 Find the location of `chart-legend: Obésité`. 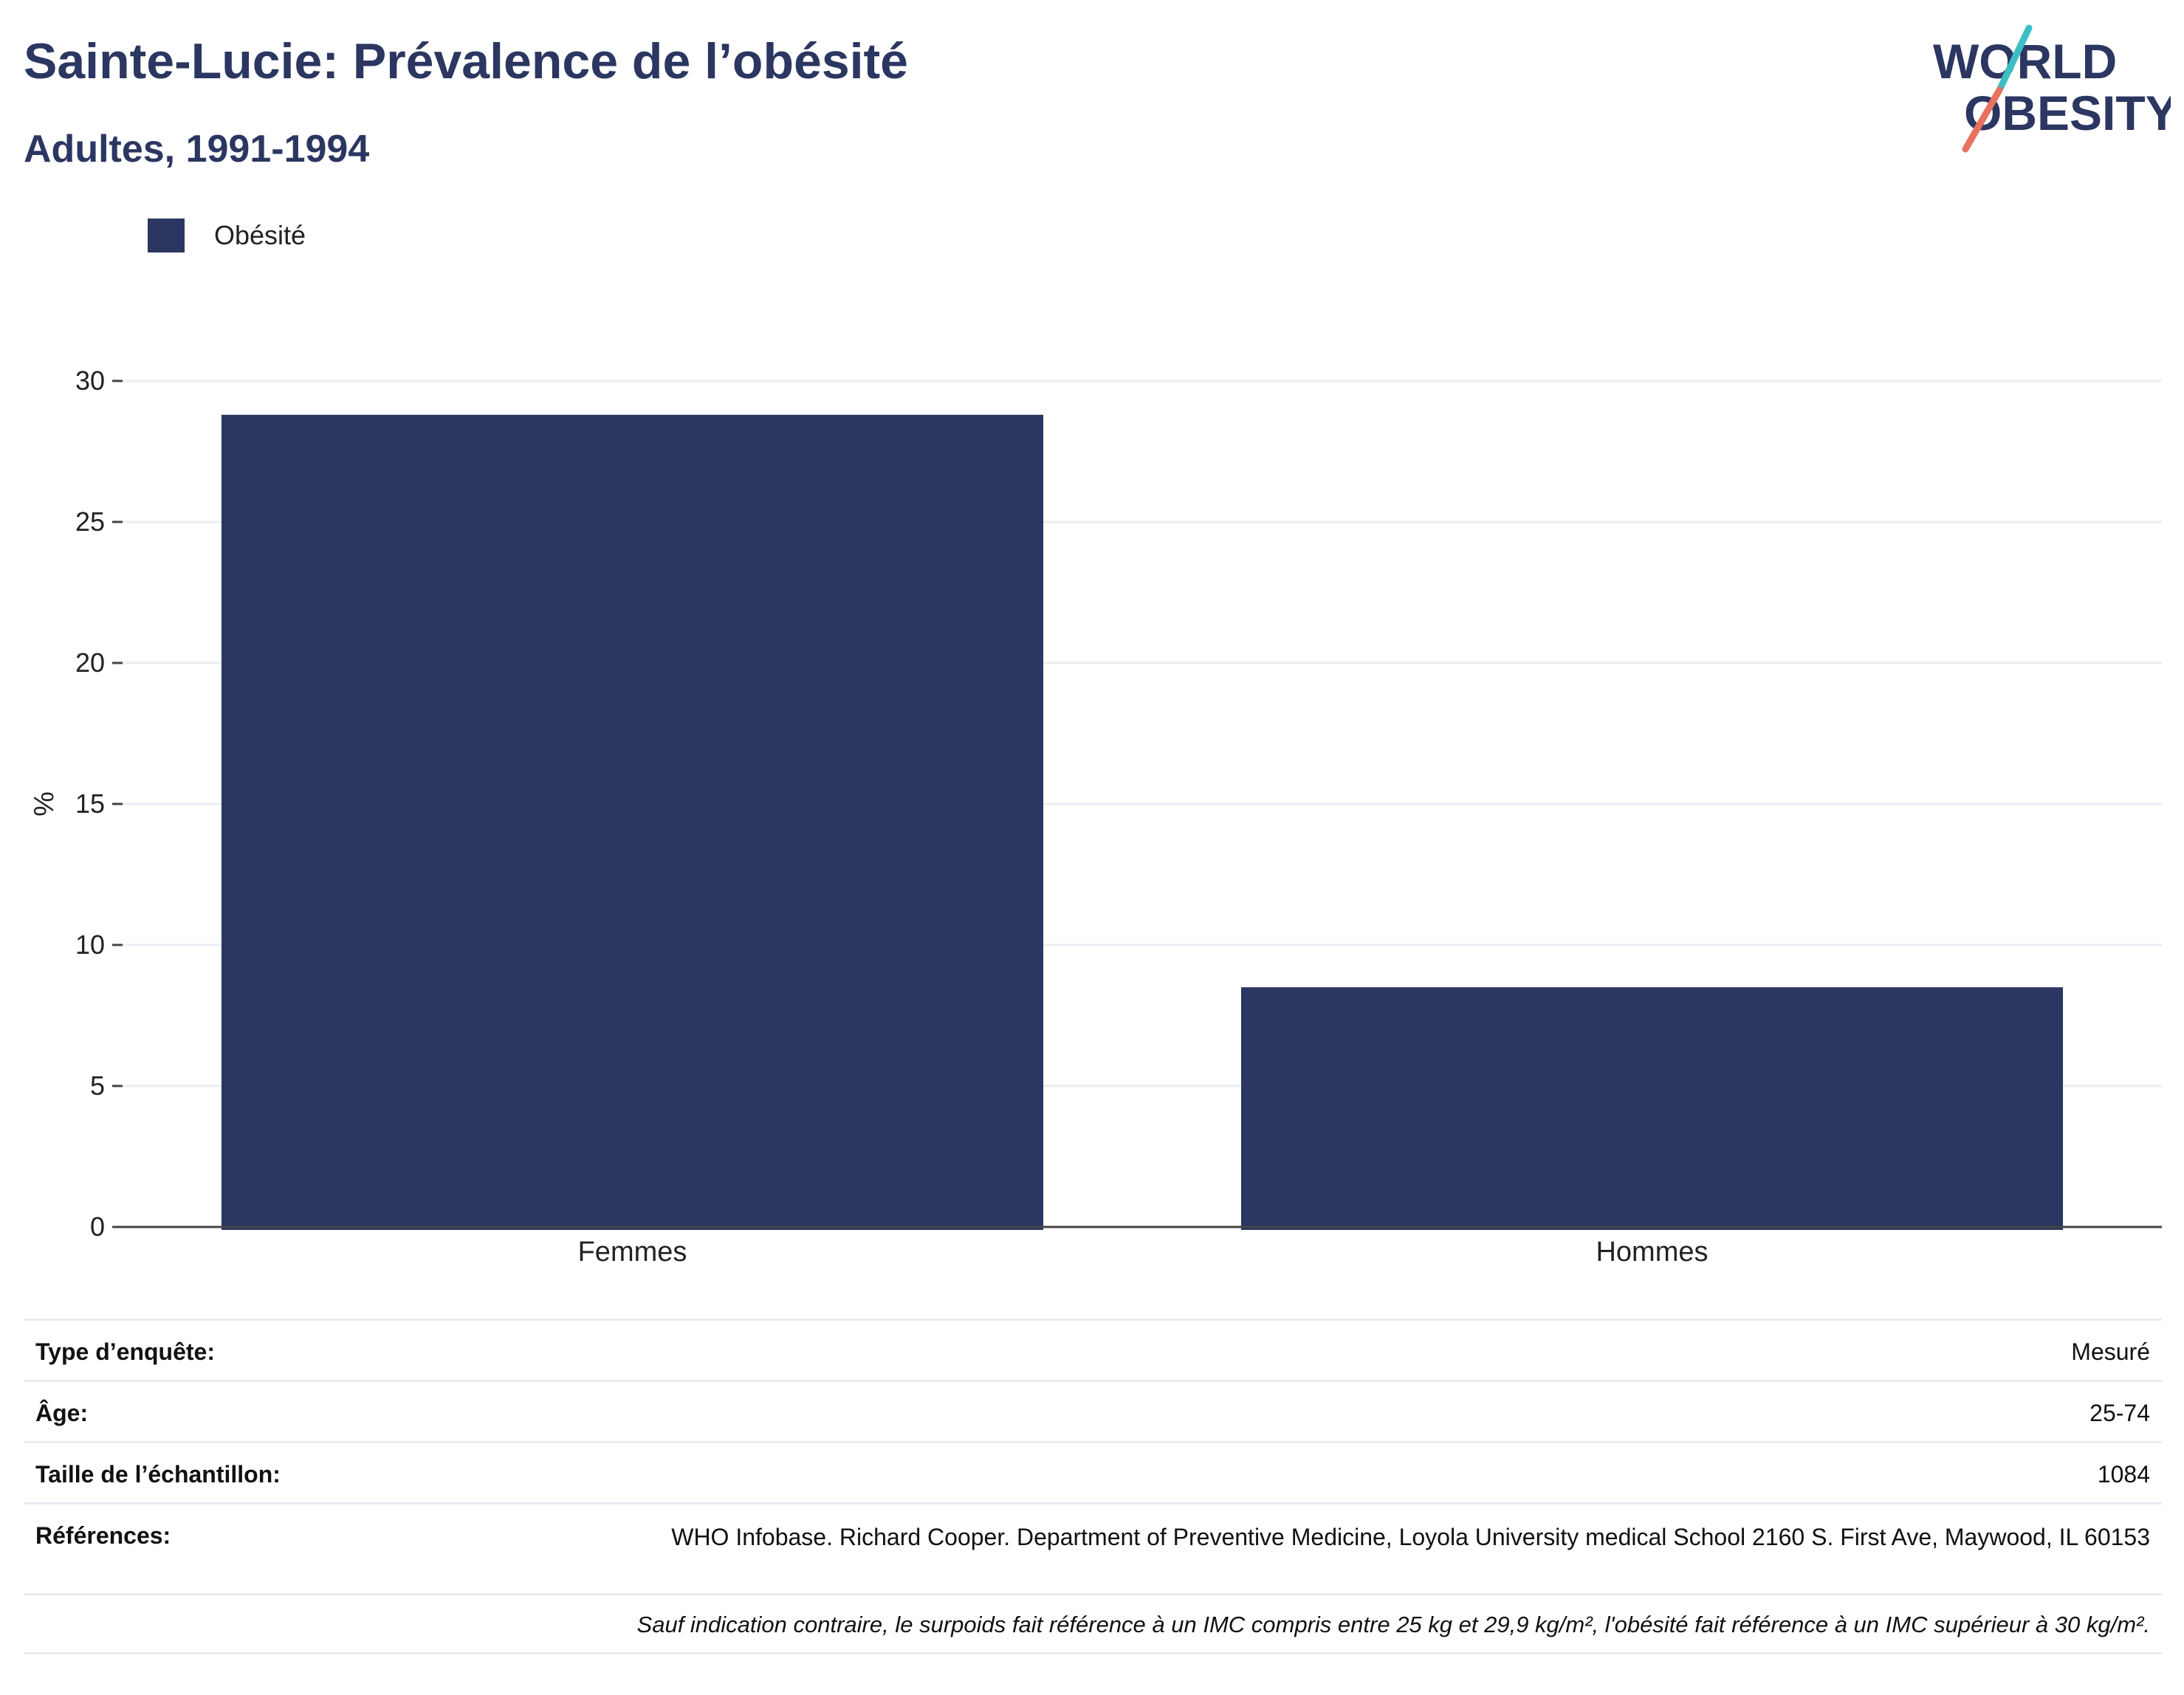

chart-legend: Obésité is located at coordinates (227, 235).